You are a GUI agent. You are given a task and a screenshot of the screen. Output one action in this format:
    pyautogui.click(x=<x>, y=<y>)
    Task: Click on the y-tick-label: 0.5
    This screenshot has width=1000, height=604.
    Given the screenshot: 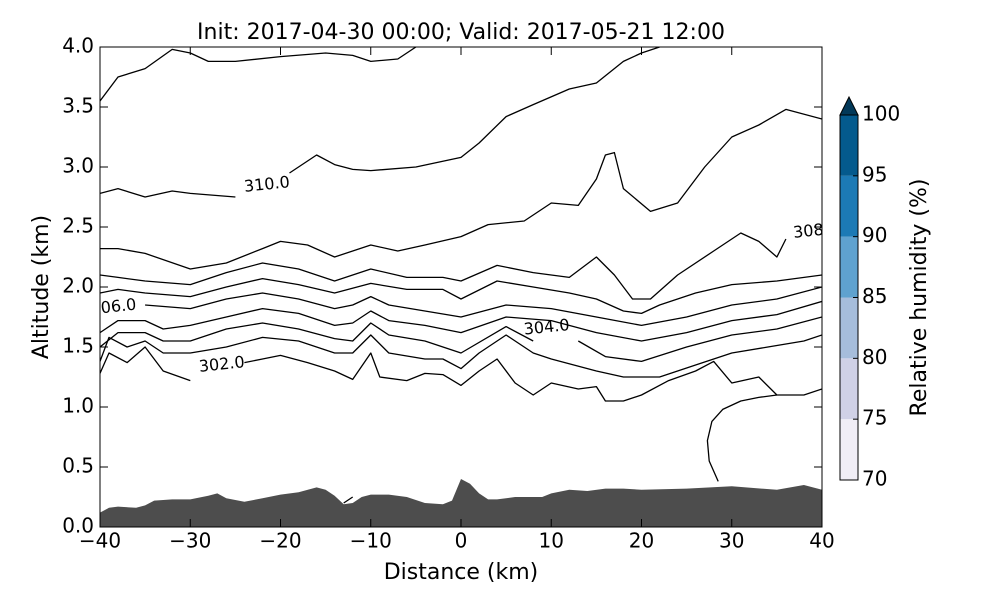 What is the action you would take?
    pyautogui.click(x=78, y=466)
    